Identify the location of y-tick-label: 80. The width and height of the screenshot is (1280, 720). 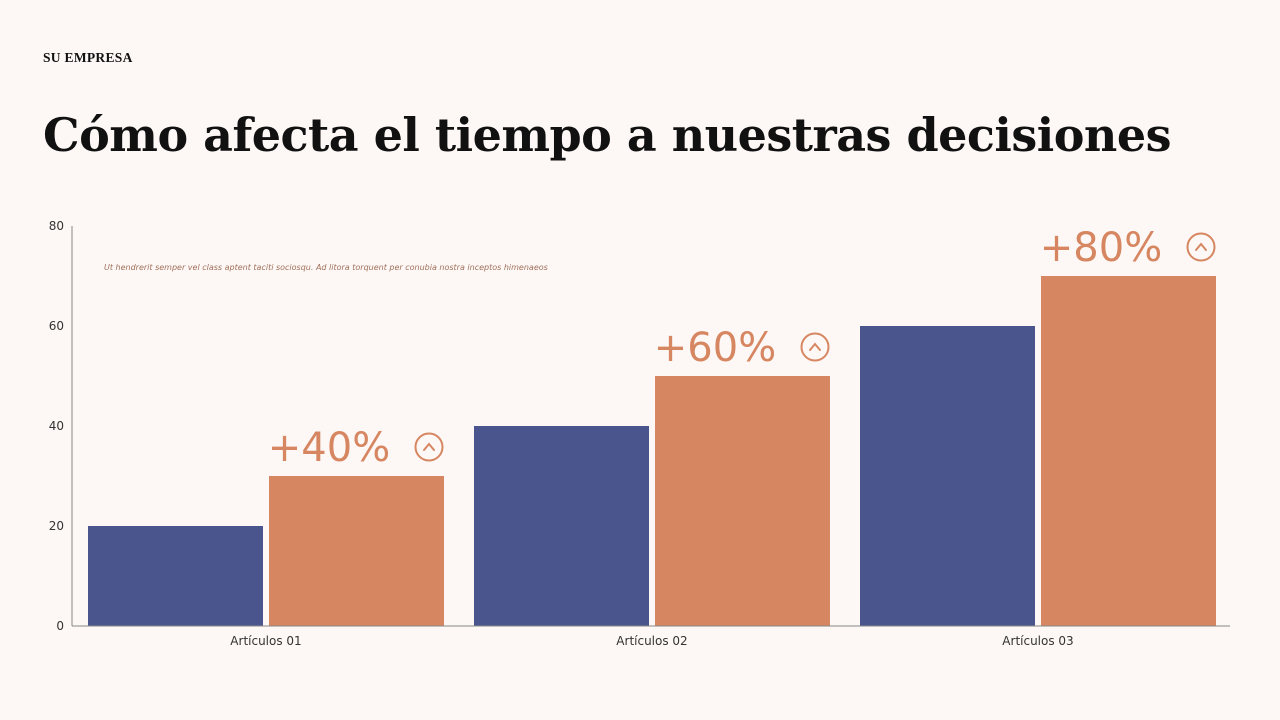
(56, 226).